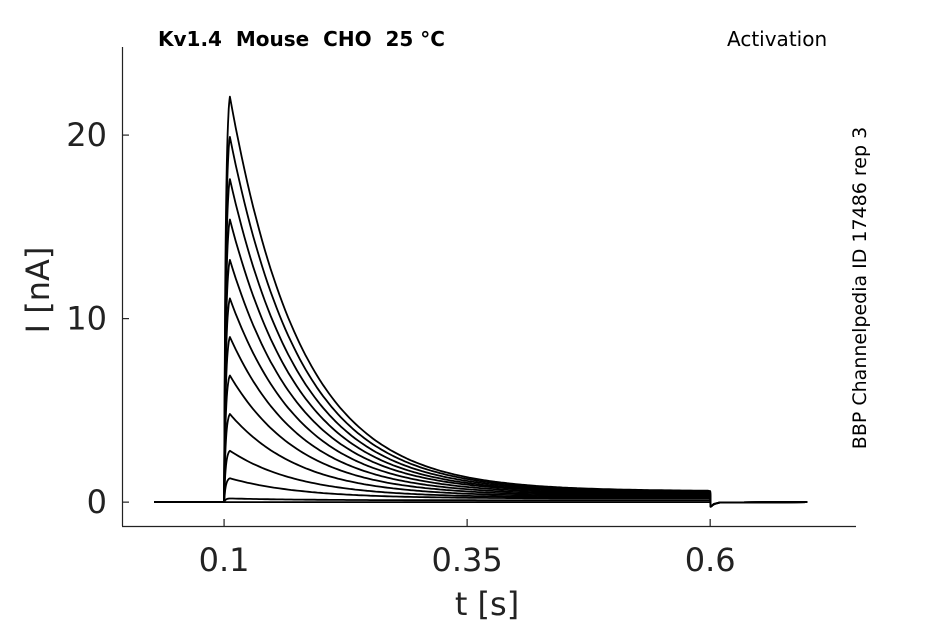 This screenshot has width=945, height=624. What do you see at coordinates (777, 39) in the screenshot?
I see `protocol-label: Activation` at bounding box center [777, 39].